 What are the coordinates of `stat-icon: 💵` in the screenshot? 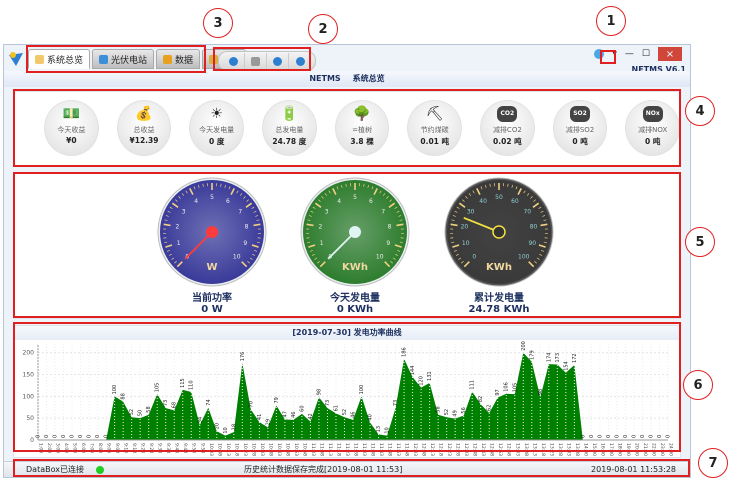 It's located at (71, 114).